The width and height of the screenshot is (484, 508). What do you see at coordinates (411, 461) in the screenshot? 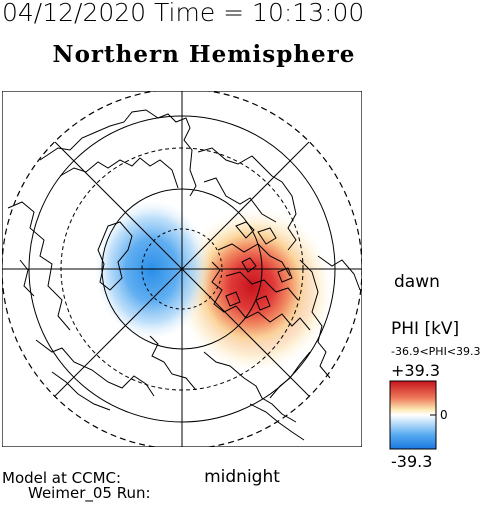
I see `legend-min-label: -39.3` at bounding box center [411, 461].